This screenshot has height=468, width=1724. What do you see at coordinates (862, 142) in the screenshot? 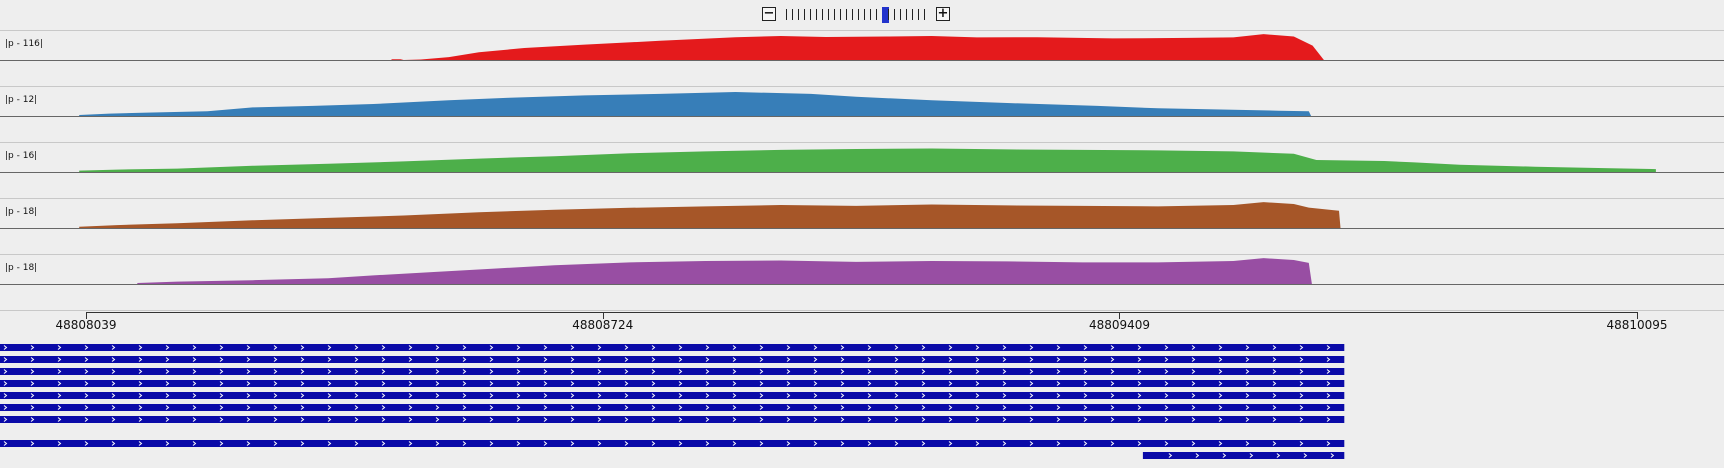
I see `track-separator` at bounding box center [862, 142].